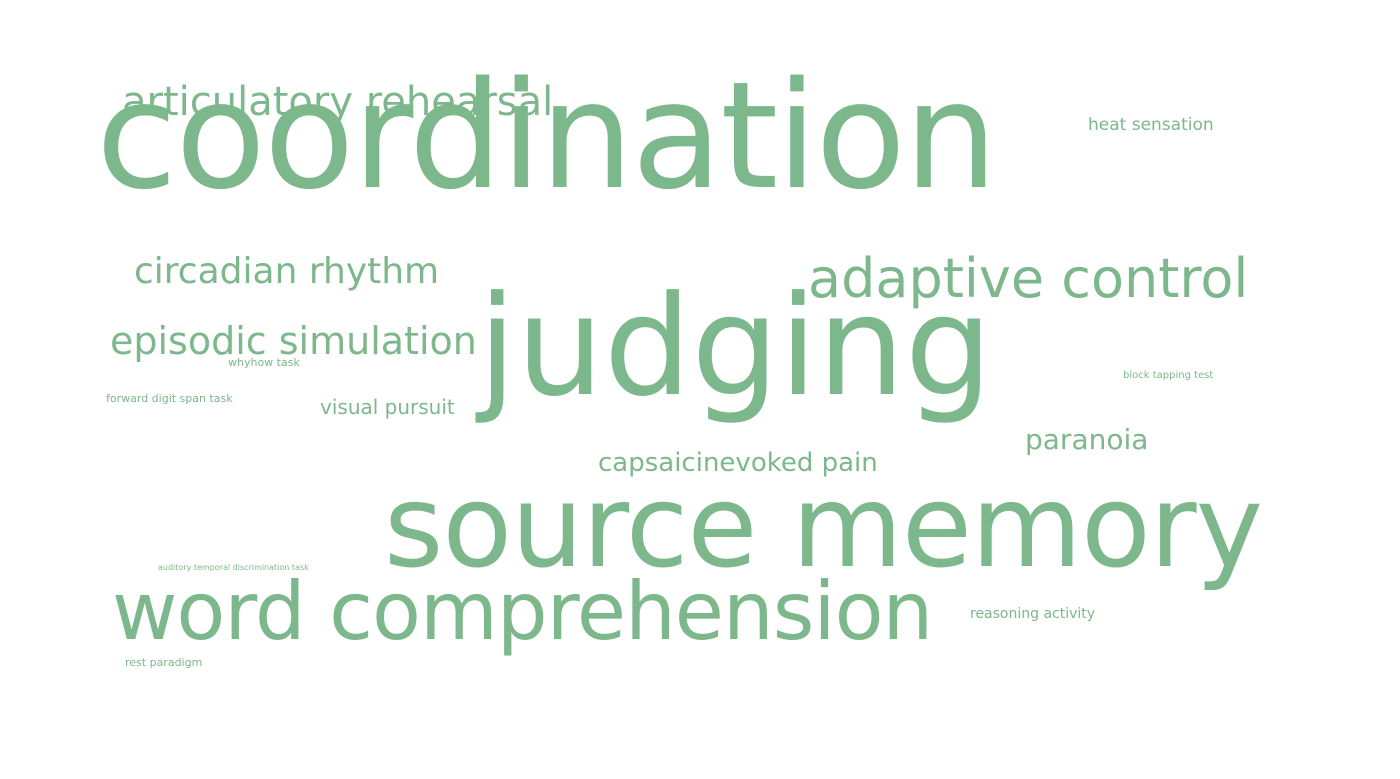  Describe the element at coordinates (164, 662) in the screenshot. I see `word-rest-paradigm: rest paradigm` at that location.